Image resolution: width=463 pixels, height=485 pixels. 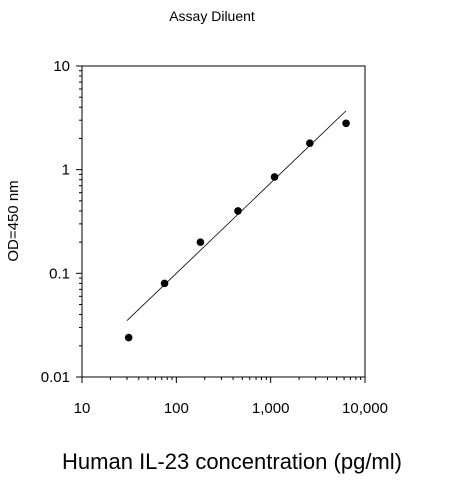 What do you see at coordinates (55, 377) in the screenshot?
I see `y-tick-label: 0.01` at bounding box center [55, 377].